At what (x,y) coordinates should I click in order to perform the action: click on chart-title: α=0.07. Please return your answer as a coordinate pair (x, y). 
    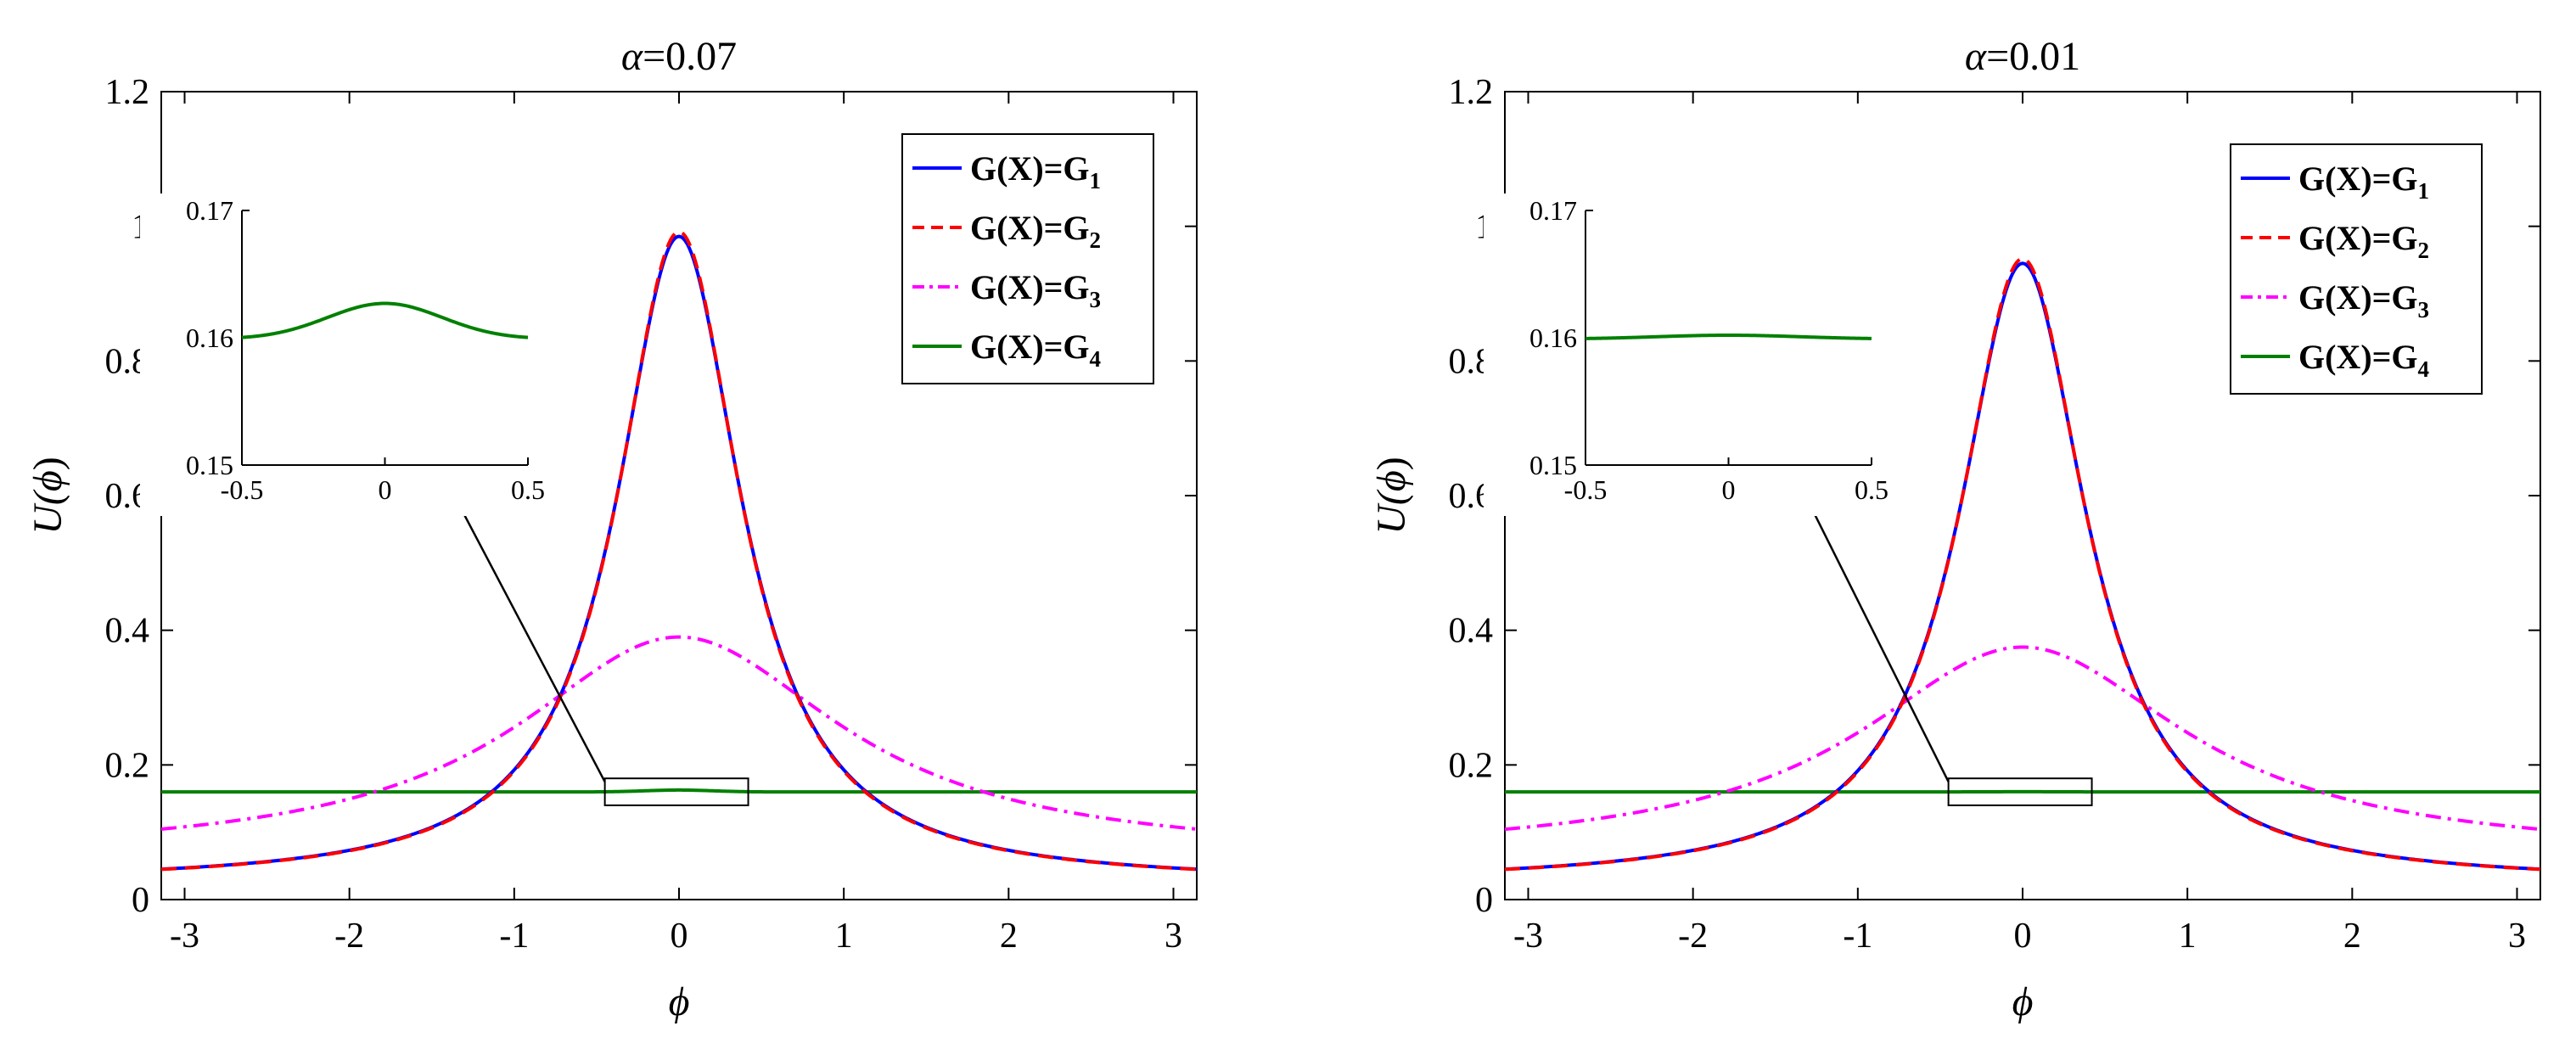
    Looking at the image, I should click on (679, 56).